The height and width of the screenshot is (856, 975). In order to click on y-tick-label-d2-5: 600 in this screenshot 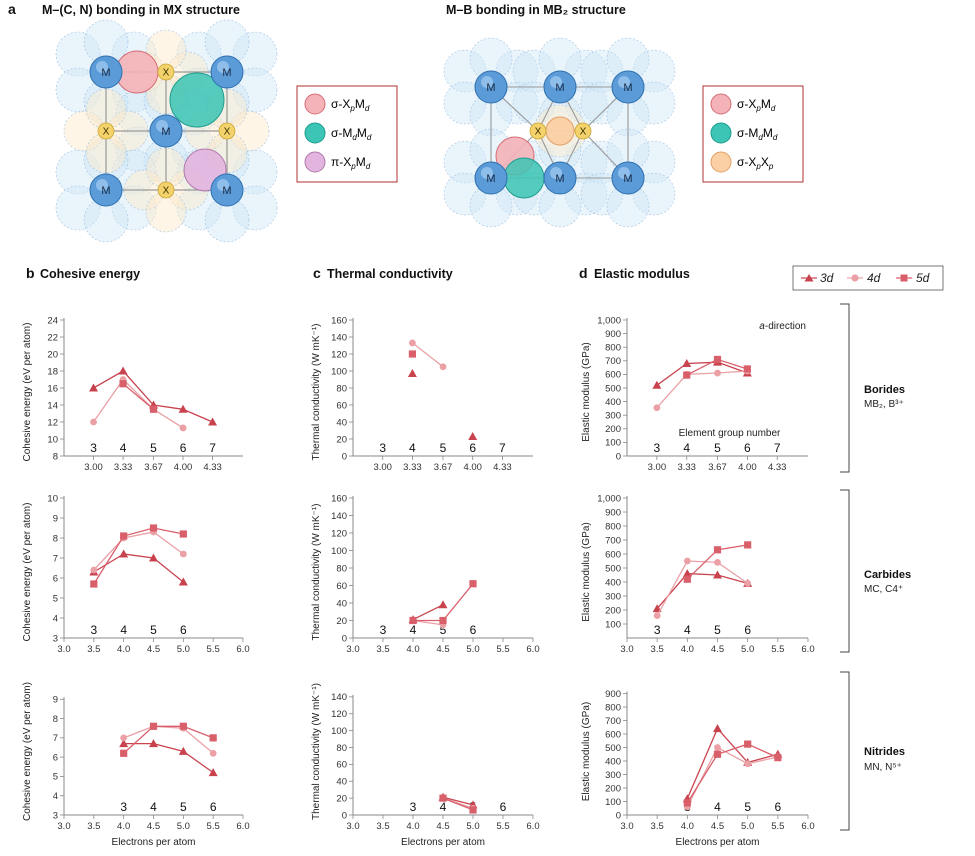, I will do `click(613, 554)`.